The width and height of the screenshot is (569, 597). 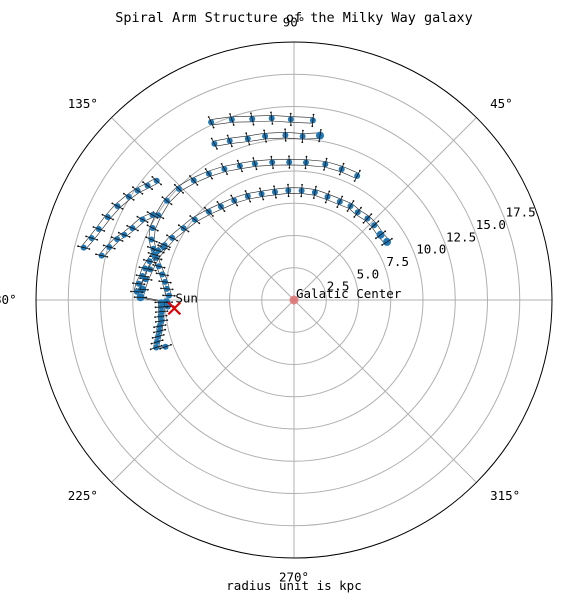 I want to click on radial-tick-label: 2.5, so click(x=338, y=286).